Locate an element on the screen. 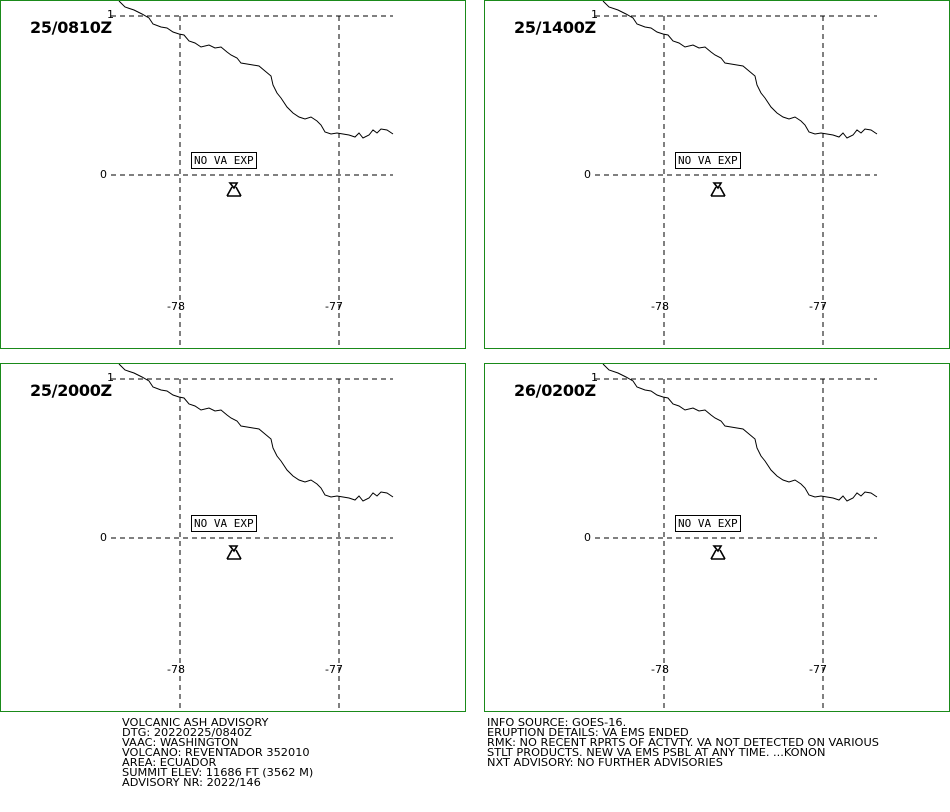  panel-valid-time: 25/1400Z is located at coordinates (555, 27).